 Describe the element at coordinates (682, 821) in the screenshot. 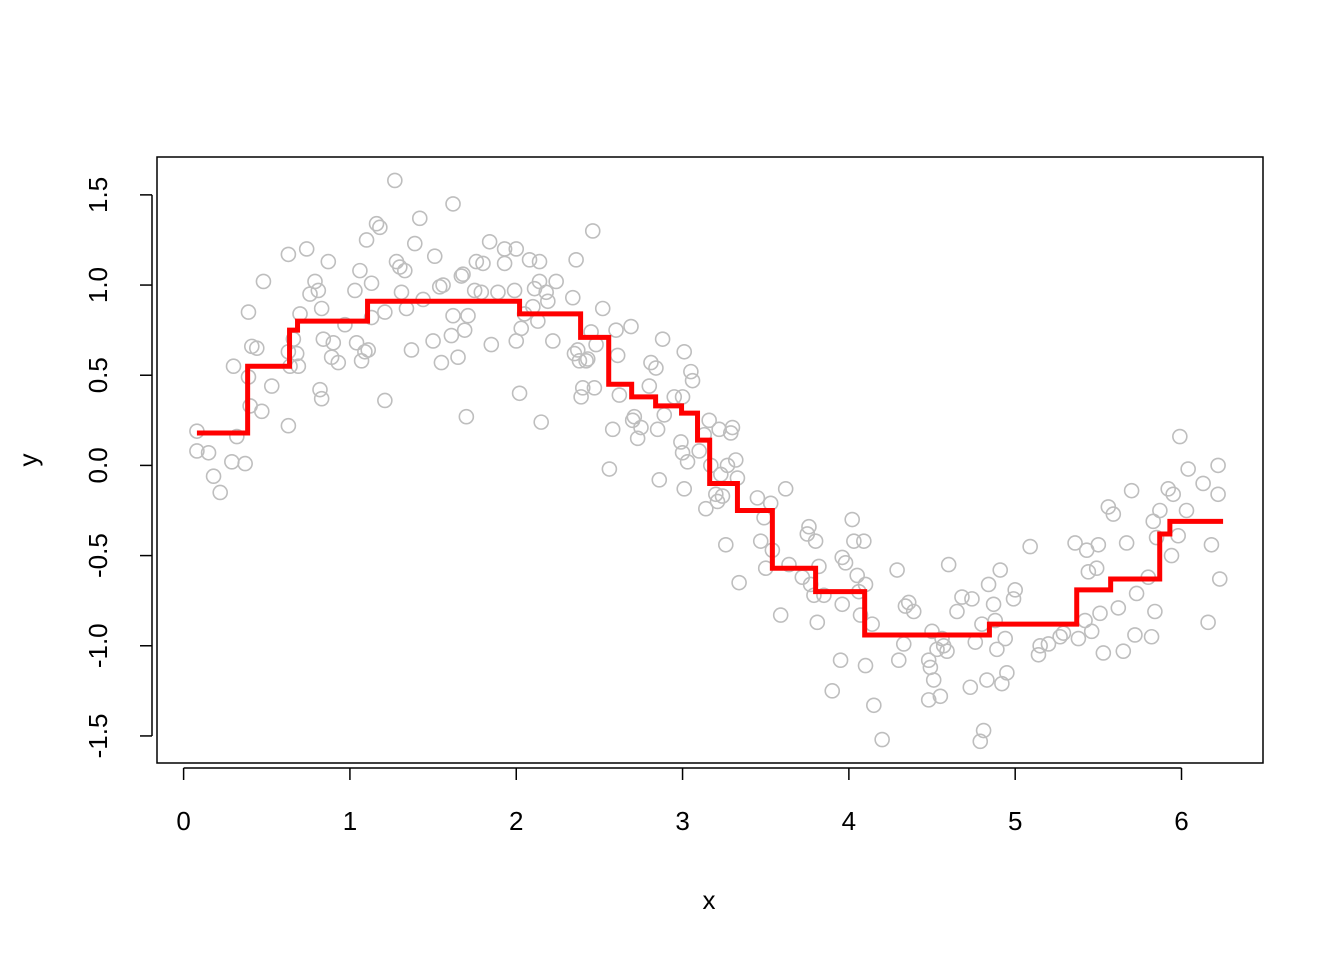

I see `x-tick-label: 3` at that location.